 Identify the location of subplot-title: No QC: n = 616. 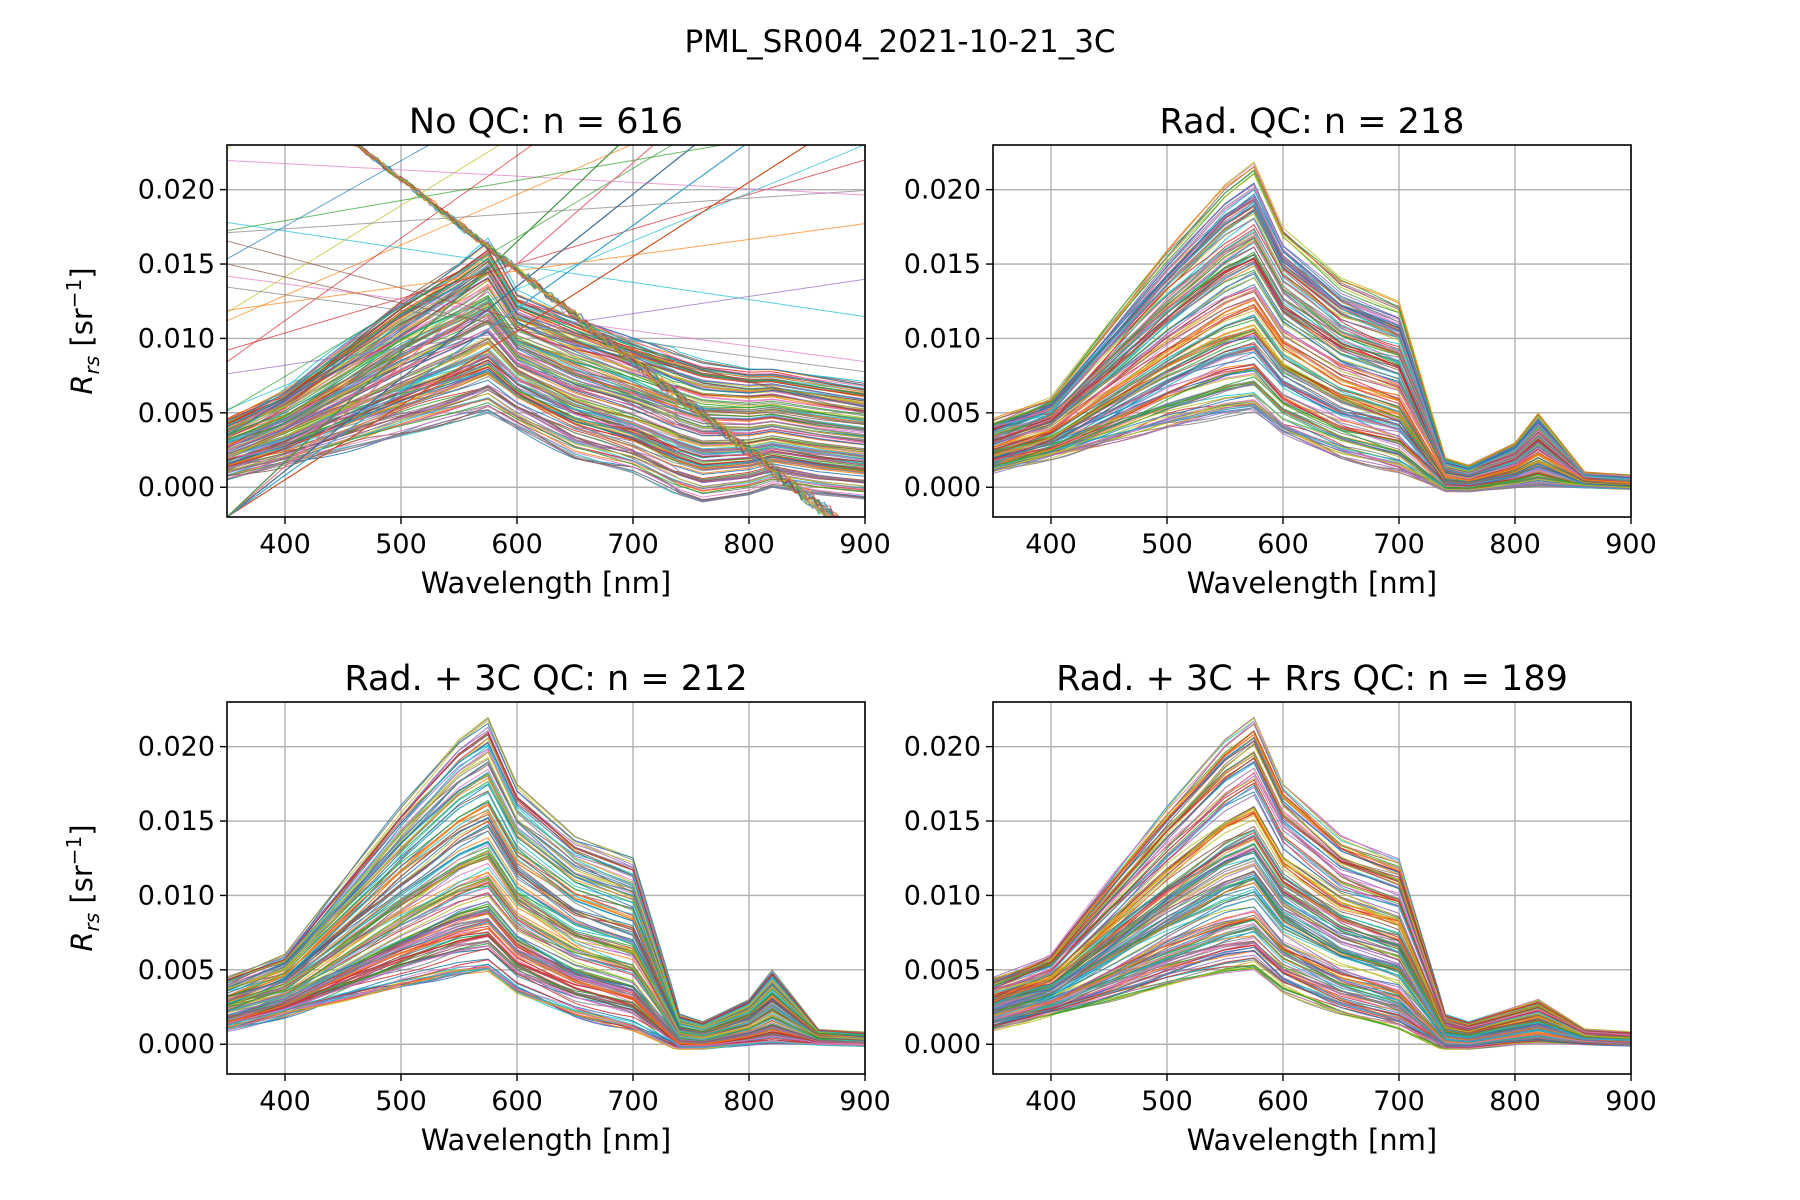
(546, 122).